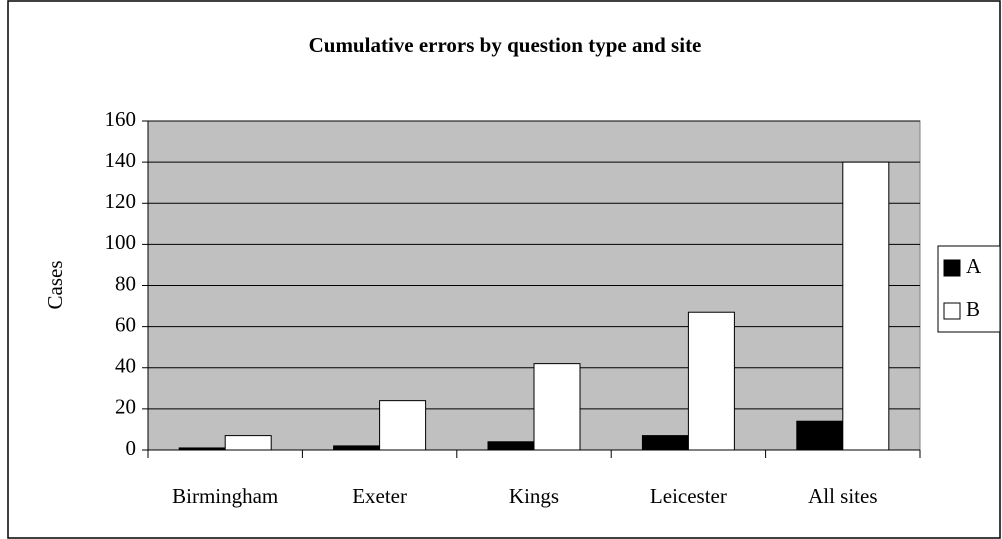  Describe the element at coordinates (842, 496) in the screenshot. I see `x-tick-label: All sites` at that location.